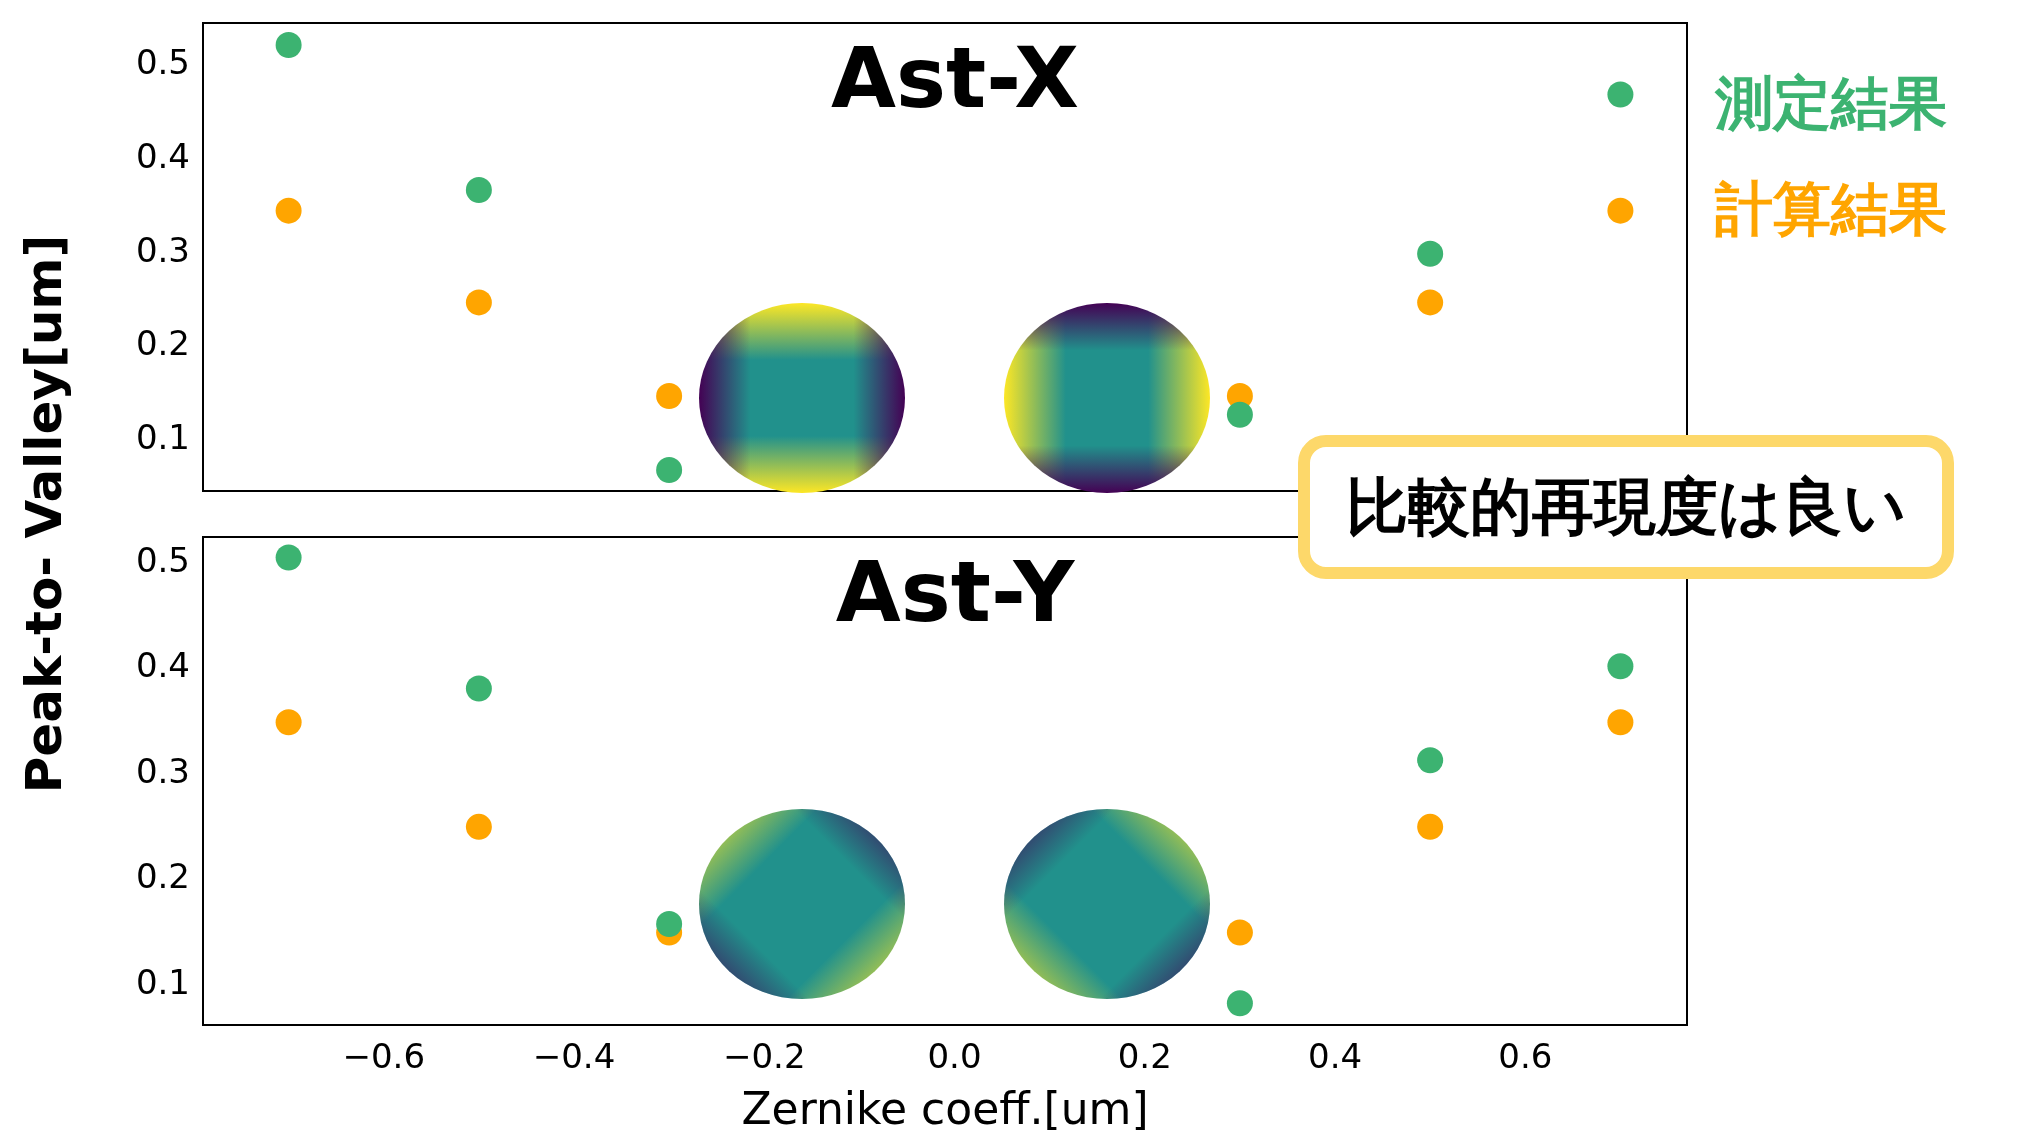 The height and width of the screenshot is (1143, 2026). I want to click on series-label: 測定結果, so click(1831, 103).